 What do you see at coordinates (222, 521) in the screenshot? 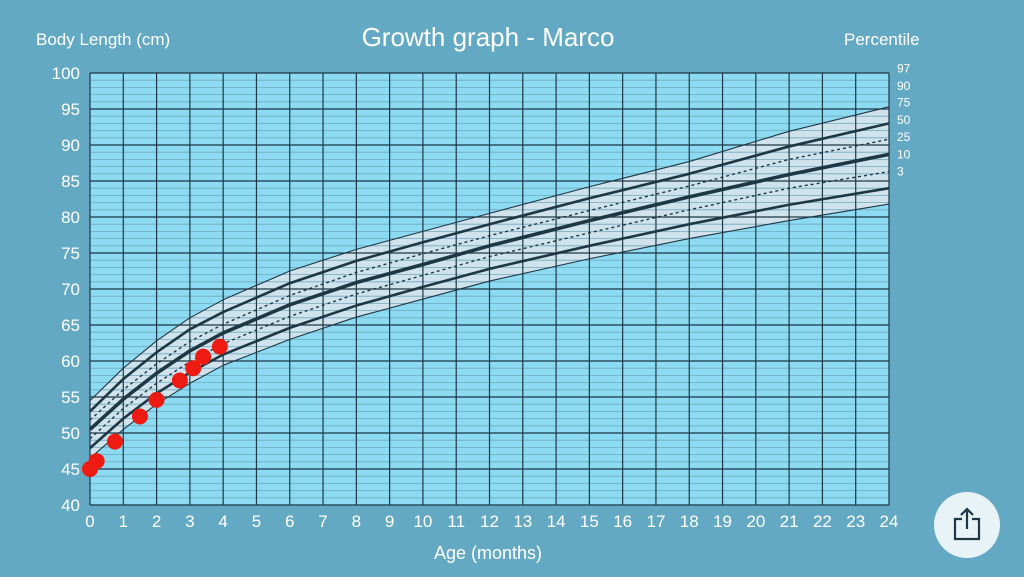
I see `x-tick-label: 4` at bounding box center [222, 521].